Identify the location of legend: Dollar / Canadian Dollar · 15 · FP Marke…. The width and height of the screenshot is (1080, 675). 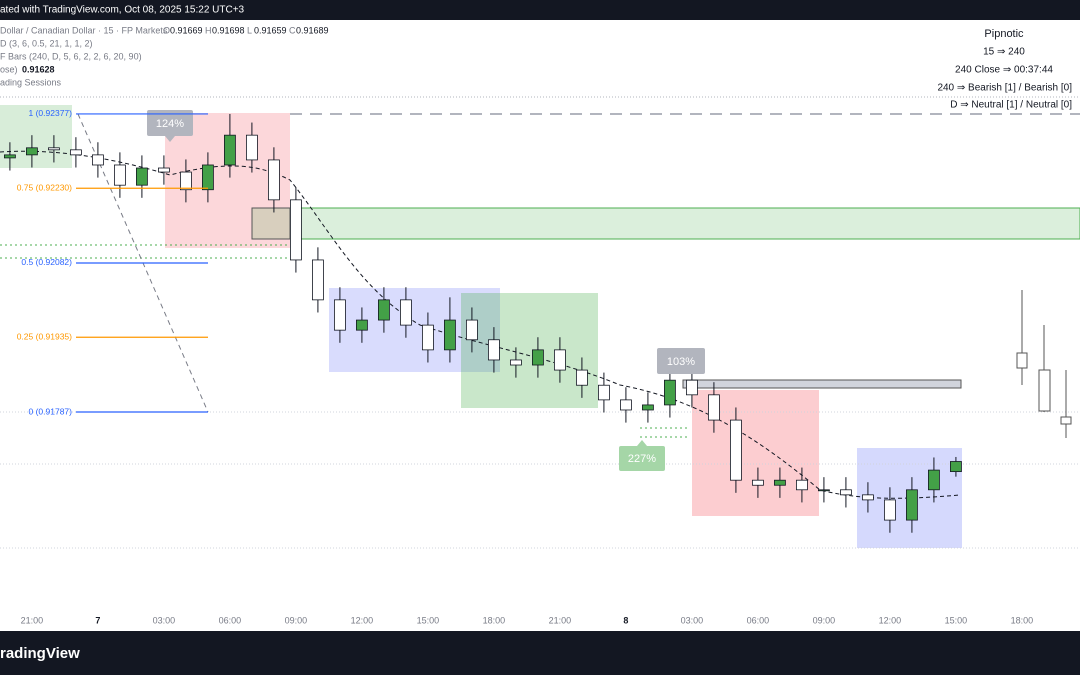
(164, 56).